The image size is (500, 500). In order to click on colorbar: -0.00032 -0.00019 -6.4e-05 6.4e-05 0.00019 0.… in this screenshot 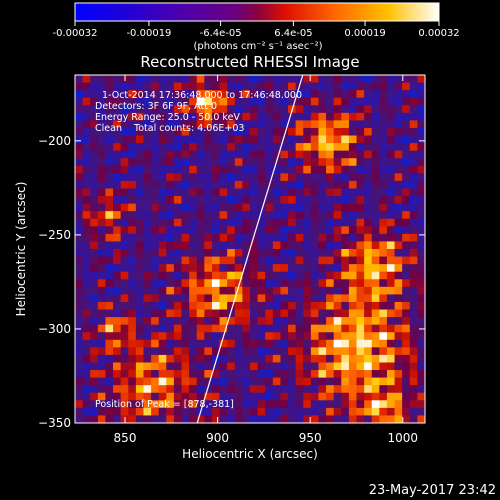, I will do `click(256, 27)`.